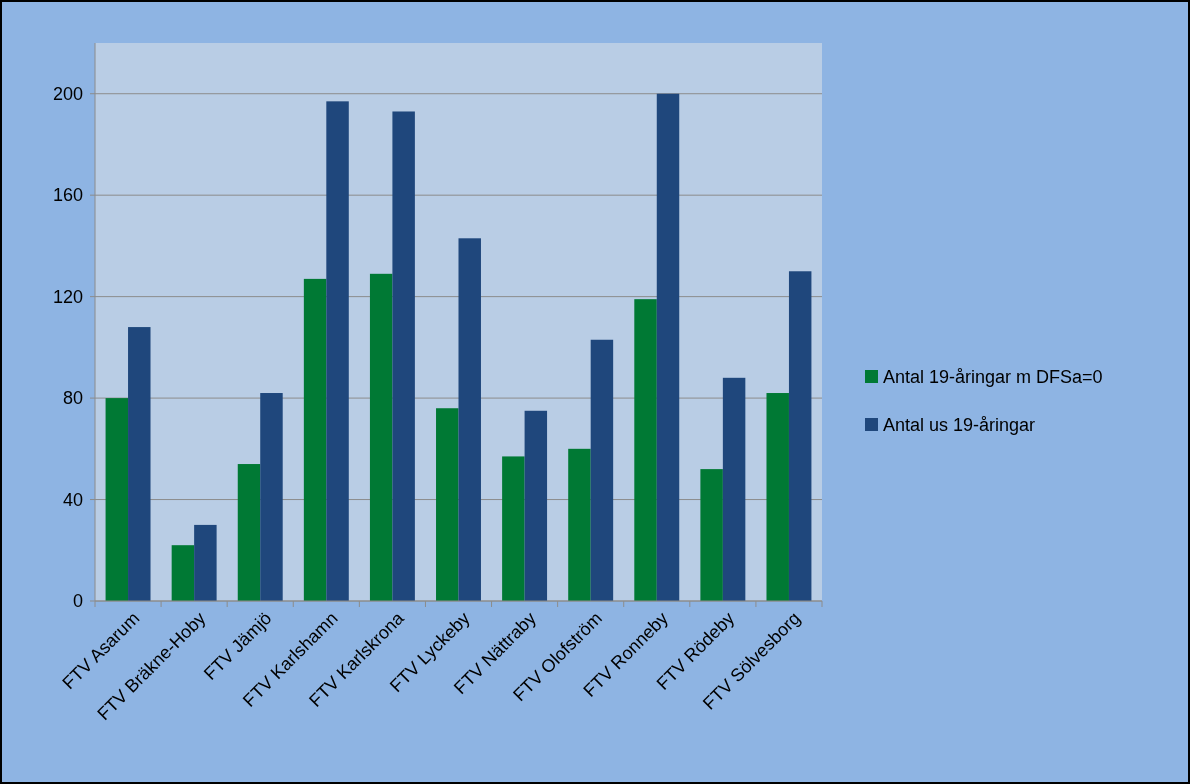 This screenshot has width=1190, height=784. Describe the element at coordinates (993, 377) in the screenshot. I see `legend-label: Antal 19-åringar m DFSa=0` at that location.